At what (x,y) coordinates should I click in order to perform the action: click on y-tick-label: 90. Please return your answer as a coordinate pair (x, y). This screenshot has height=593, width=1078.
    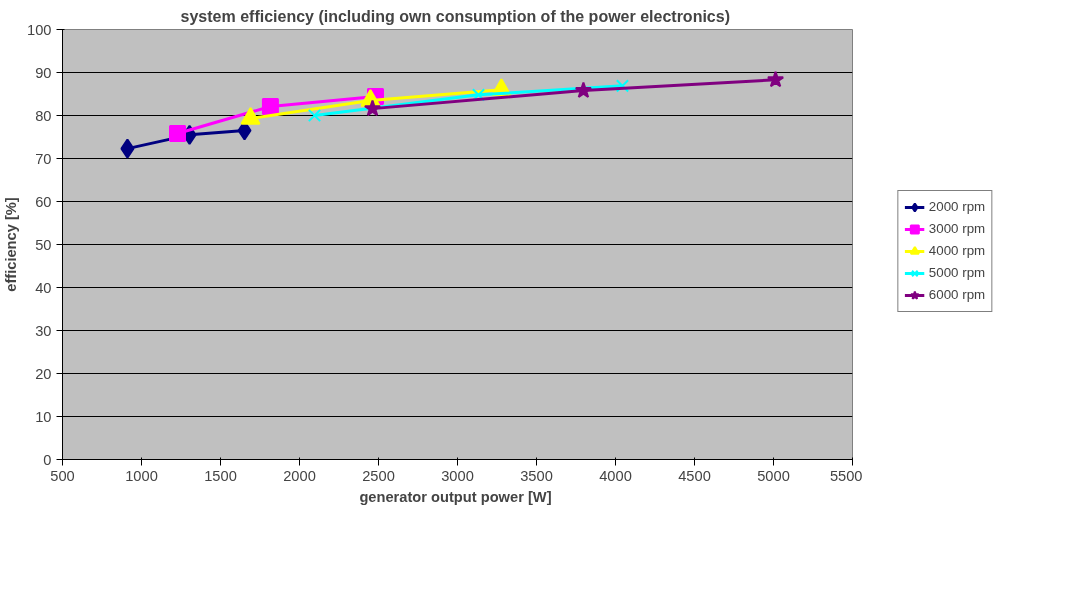
    Looking at the image, I should click on (43, 72).